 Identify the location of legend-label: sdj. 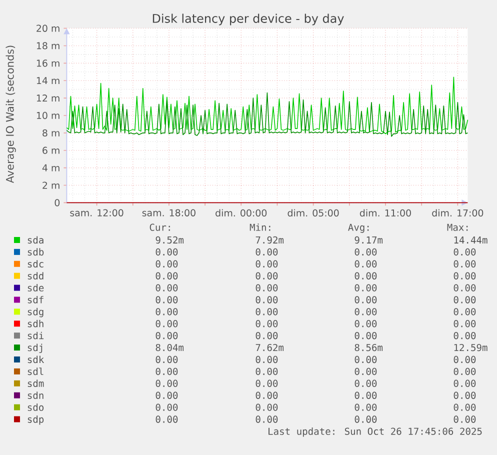
(35, 349).